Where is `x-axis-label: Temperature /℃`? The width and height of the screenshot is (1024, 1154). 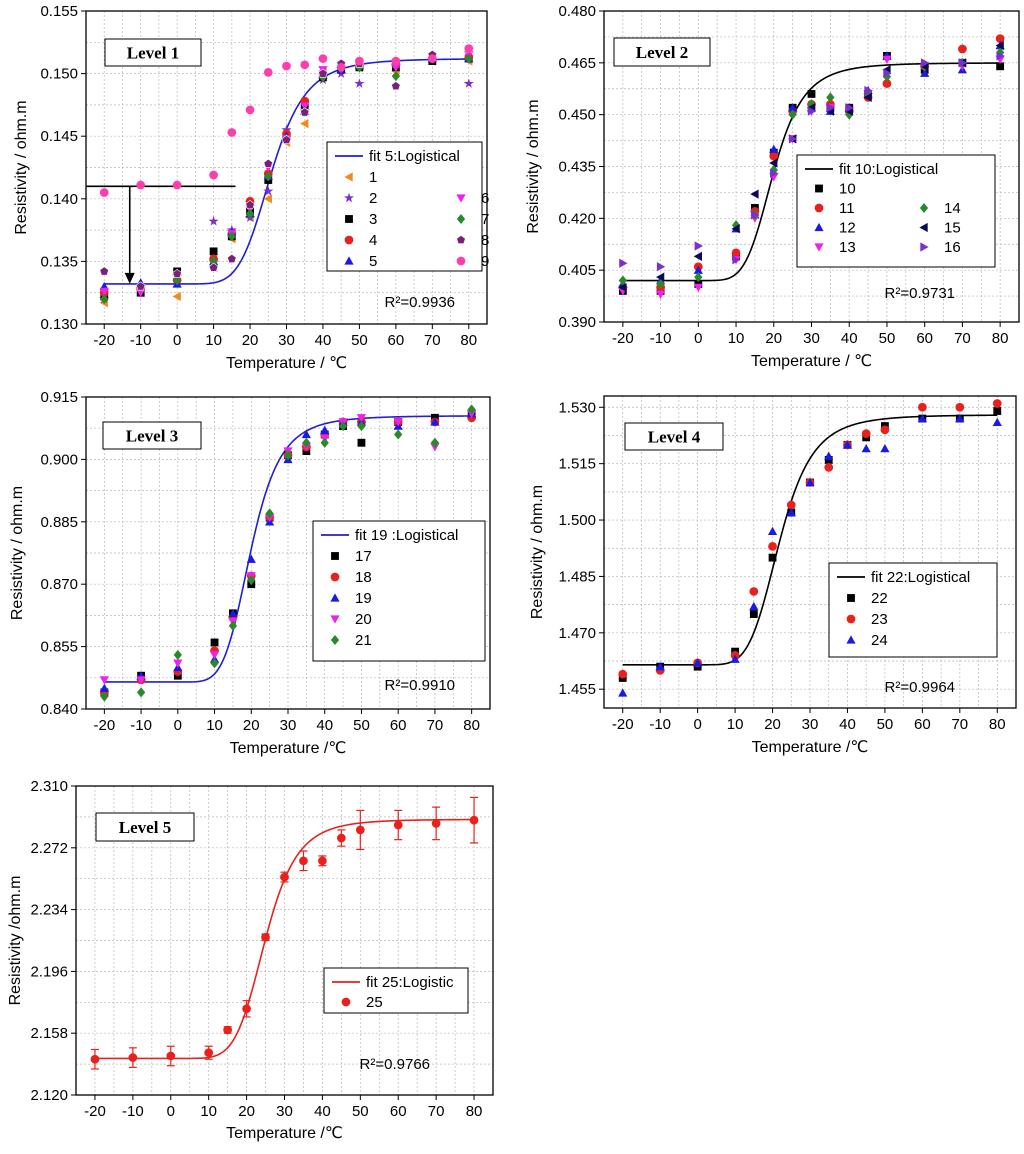
x-axis-label: Temperature /℃ is located at coordinates (284, 1133).